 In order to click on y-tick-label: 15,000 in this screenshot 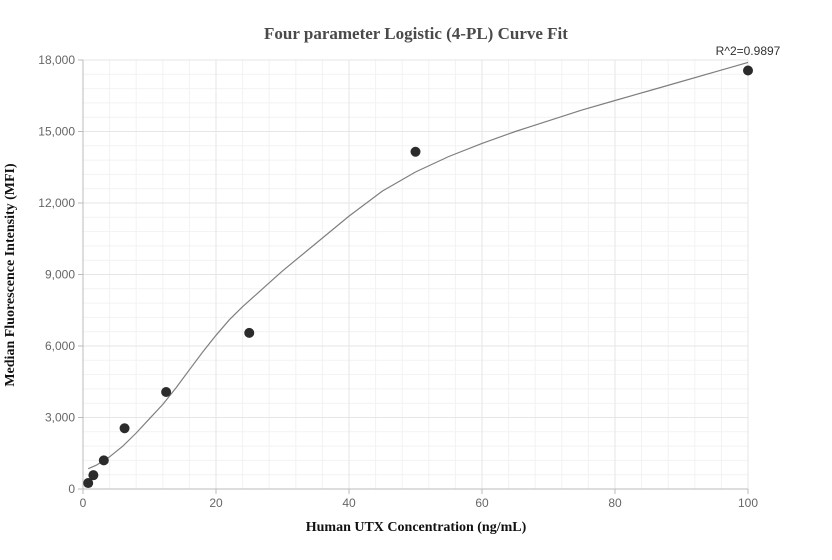, I will do `click(56, 132)`.